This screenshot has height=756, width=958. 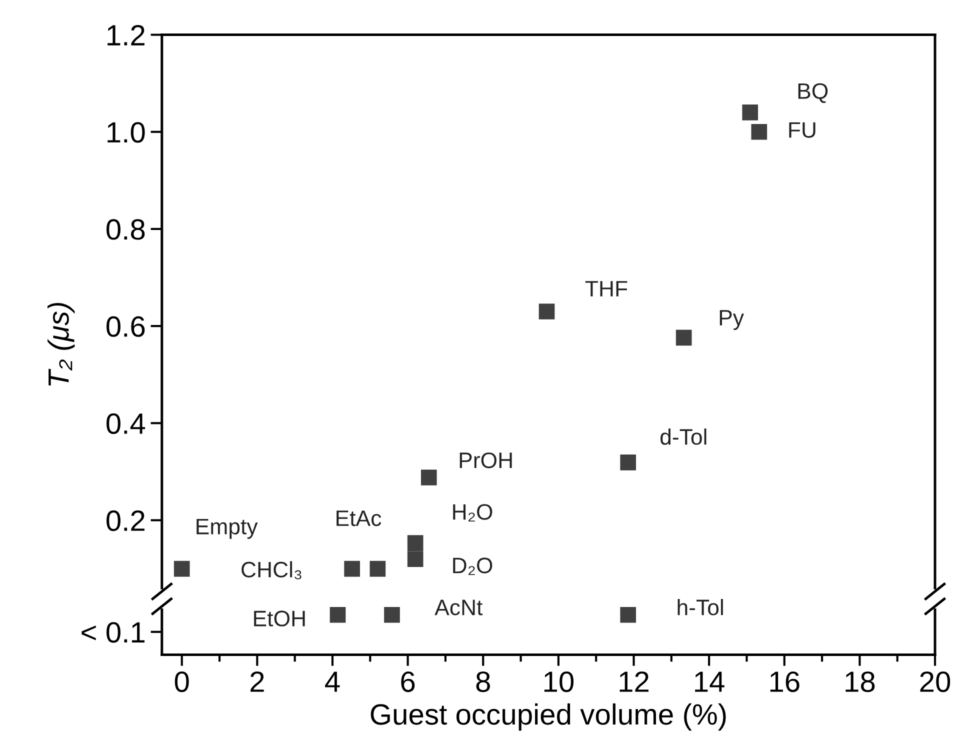 I want to click on x-tick-label: 20, so click(x=935, y=681).